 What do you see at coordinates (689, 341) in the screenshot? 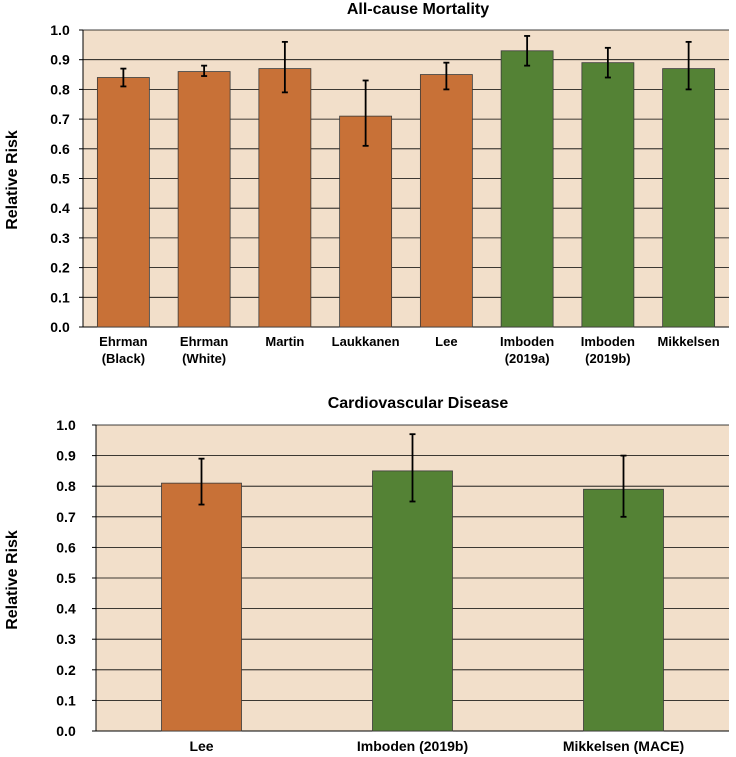
I see `x-tick-label: Mikkelsen` at bounding box center [689, 341].